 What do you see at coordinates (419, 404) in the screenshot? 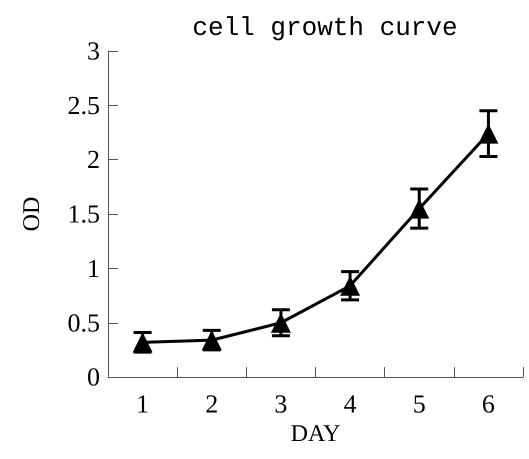
I see `x-tick-label: 5` at bounding box center [419, 404].